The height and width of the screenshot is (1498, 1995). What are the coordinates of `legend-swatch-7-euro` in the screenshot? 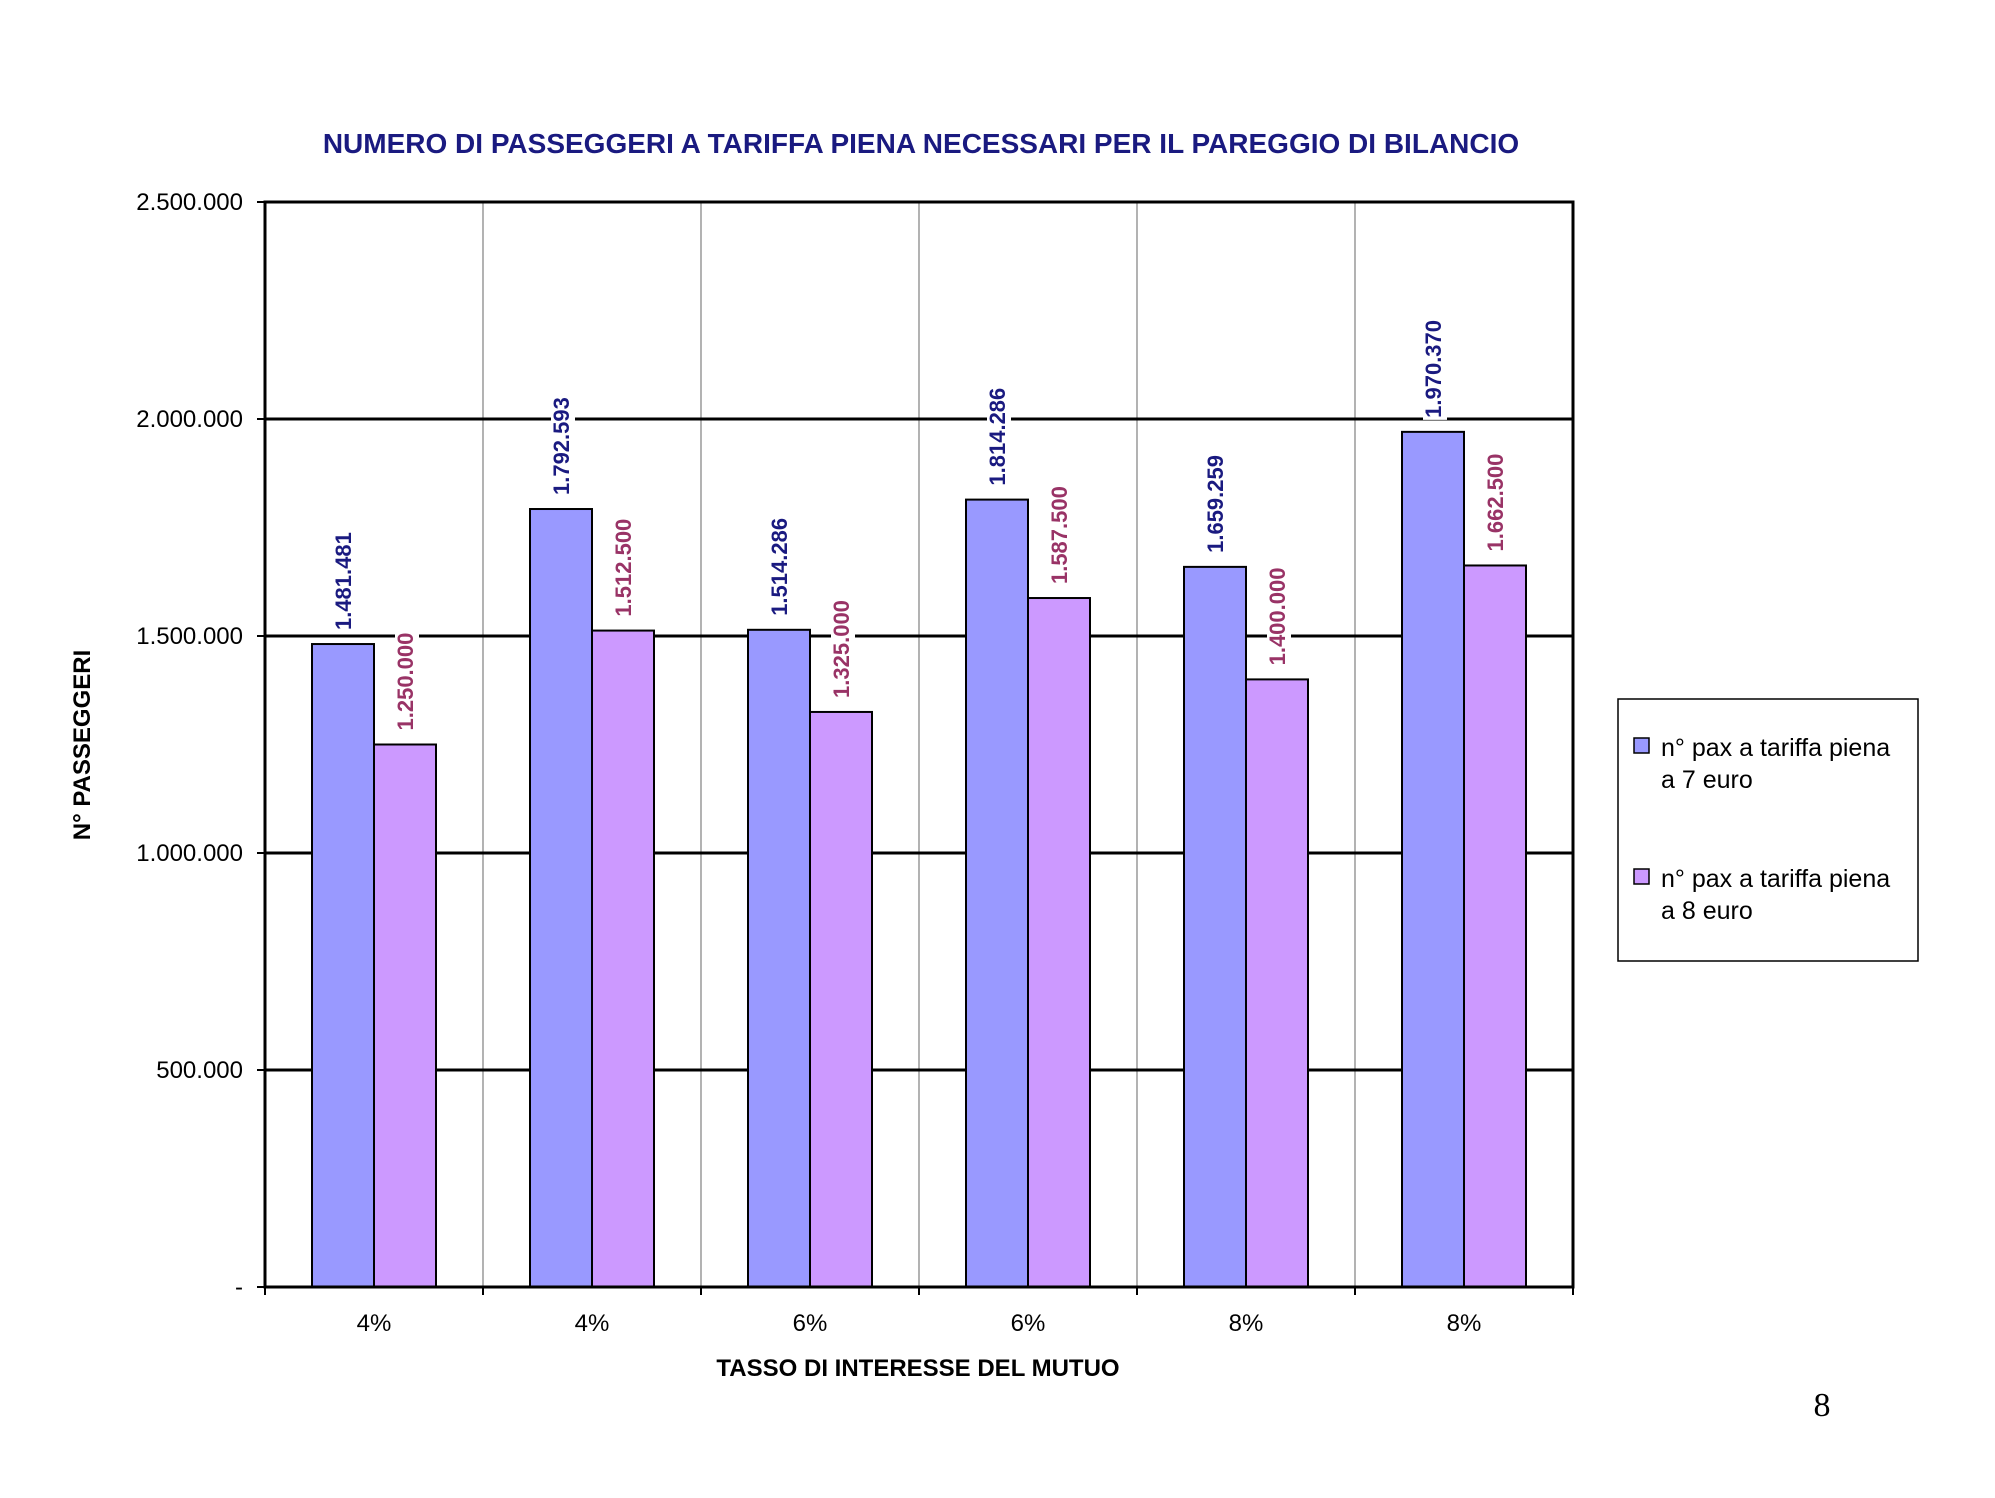 It's located at (1641, 745).